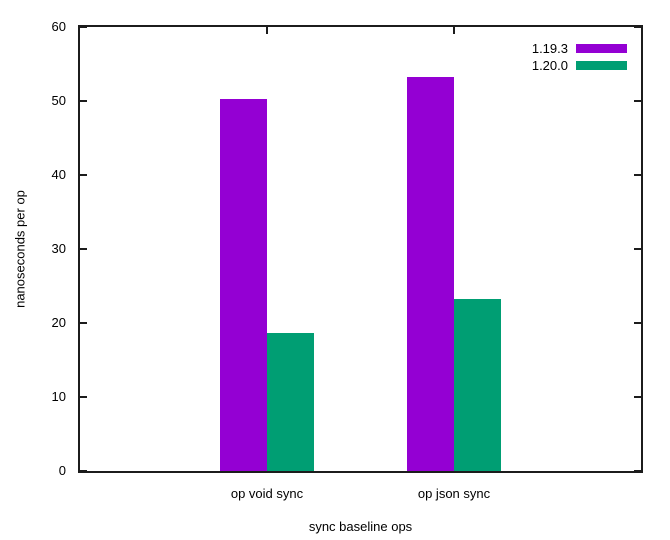  What do you see at coordinates (549, 48) in the screenshot?
I see `legend-label: 1.19.3` at bounding box center [549, 48].